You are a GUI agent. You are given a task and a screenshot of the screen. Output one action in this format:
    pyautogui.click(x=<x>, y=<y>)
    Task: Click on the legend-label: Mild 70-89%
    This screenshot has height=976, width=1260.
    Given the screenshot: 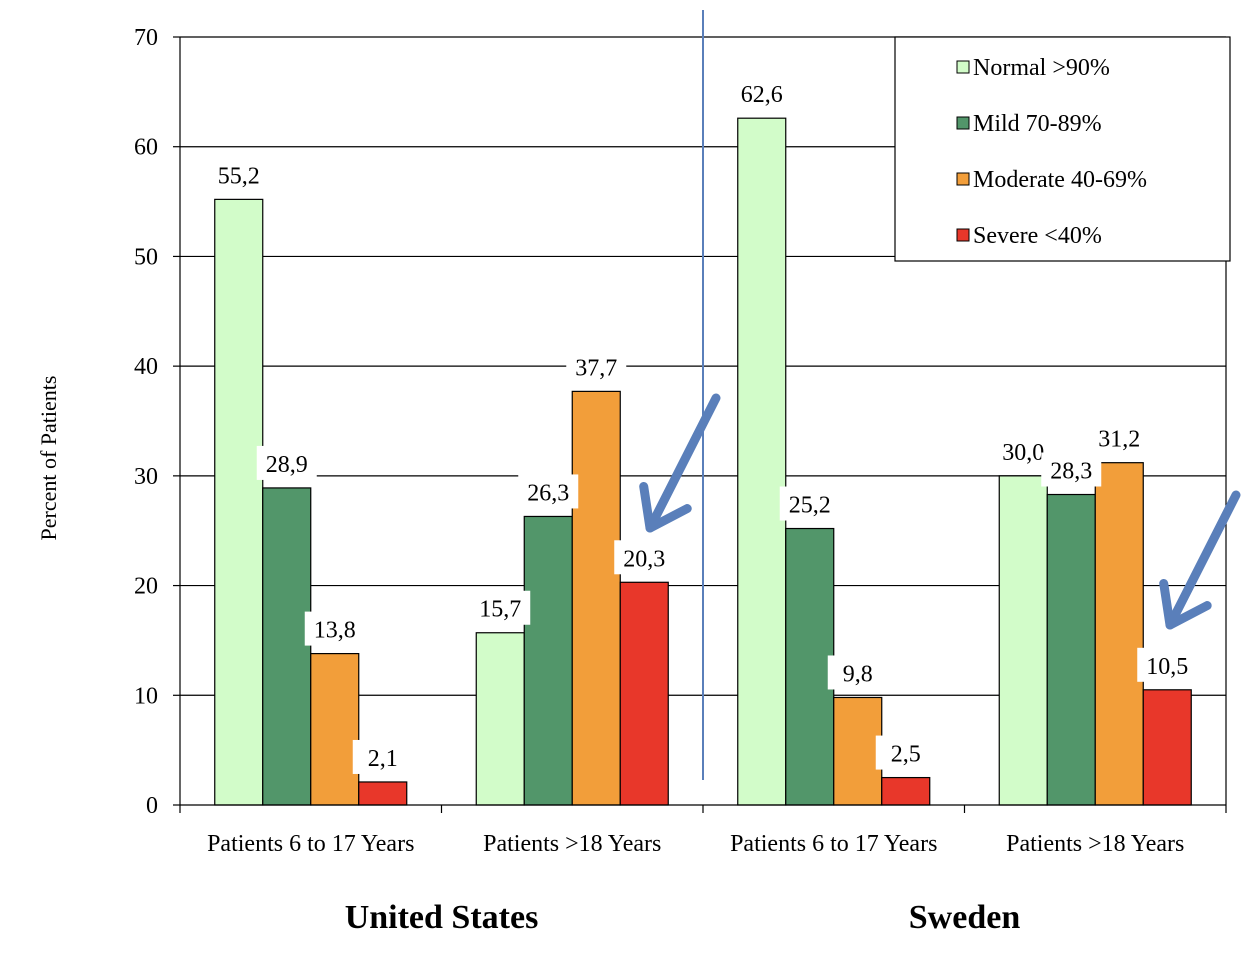 What is the action you would take?
    pyautogui.click(x=1037, y=124)
    